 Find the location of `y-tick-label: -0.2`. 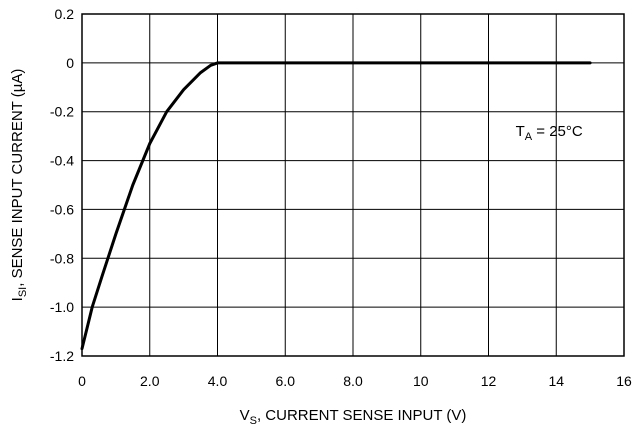

y-tick-label: -0.2 is located at coordinates (62, 112).